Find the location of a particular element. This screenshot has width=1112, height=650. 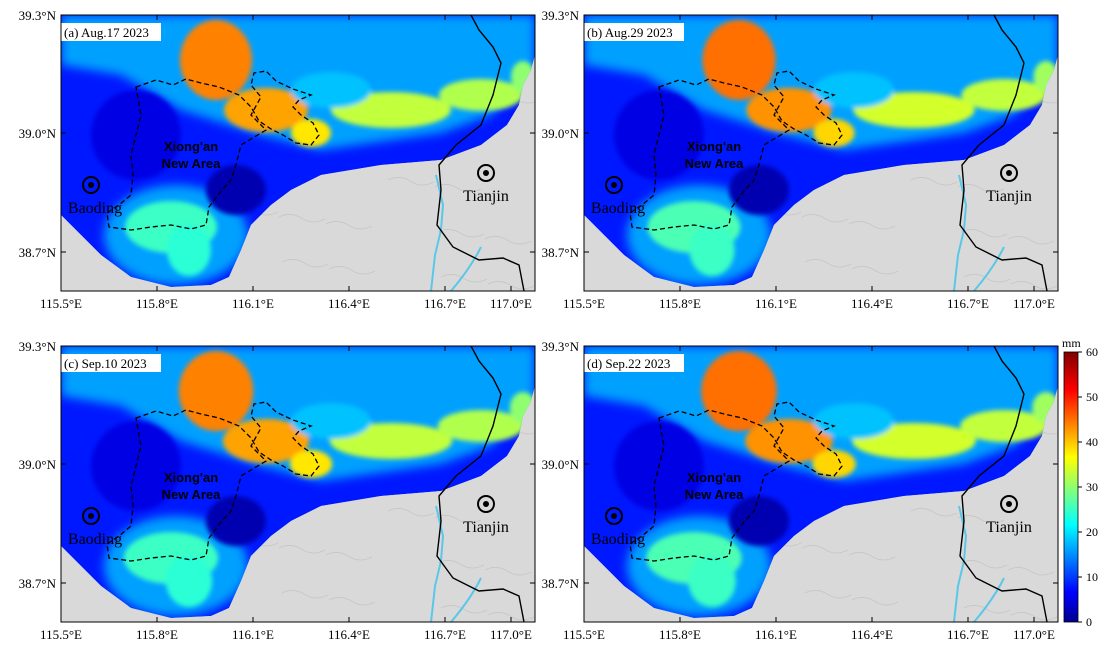

svg-text: (b) Aug.29 2023 is located at coordinates (630, 32).